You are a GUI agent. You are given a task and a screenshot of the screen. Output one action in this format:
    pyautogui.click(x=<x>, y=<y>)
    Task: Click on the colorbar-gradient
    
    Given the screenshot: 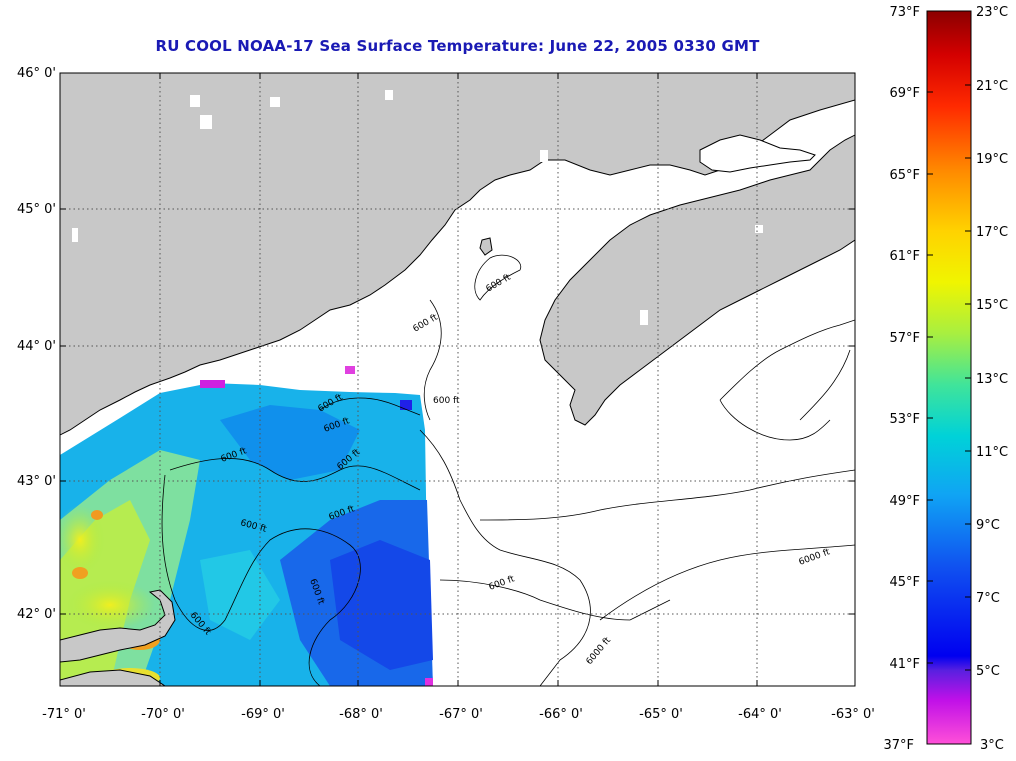 What is the action you would take?
    pyautogui.click(x=949, y=377)
    